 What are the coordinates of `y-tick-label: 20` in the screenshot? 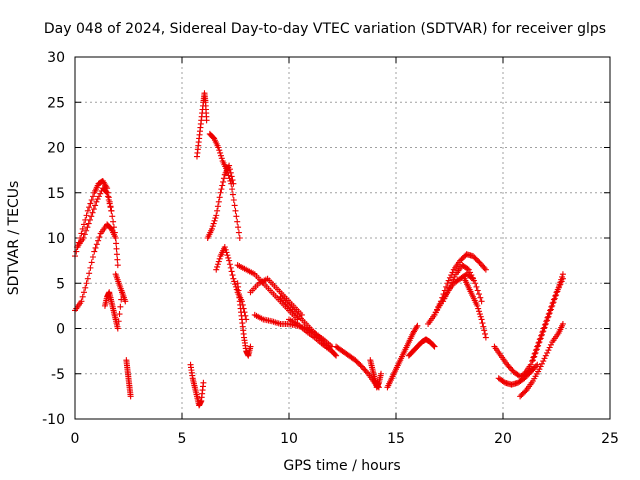 It's located at (56, 149).